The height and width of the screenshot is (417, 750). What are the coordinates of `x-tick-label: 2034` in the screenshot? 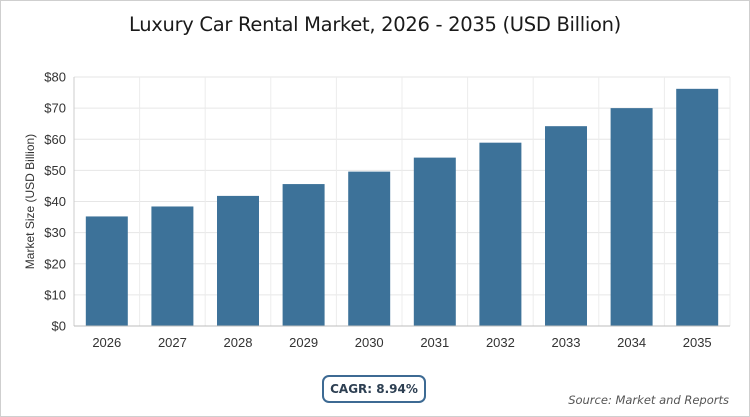 It's located at (631, 342).